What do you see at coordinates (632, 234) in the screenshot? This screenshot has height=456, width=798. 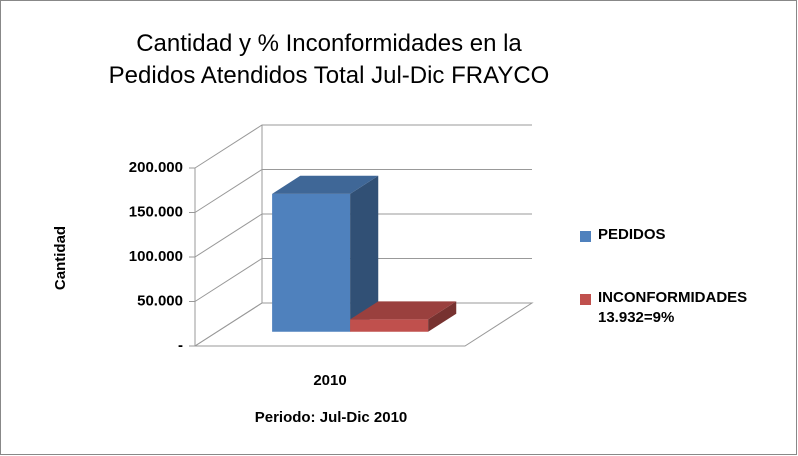 I see `legend-label: PEDIDOS` at bounding box center [632, 234].